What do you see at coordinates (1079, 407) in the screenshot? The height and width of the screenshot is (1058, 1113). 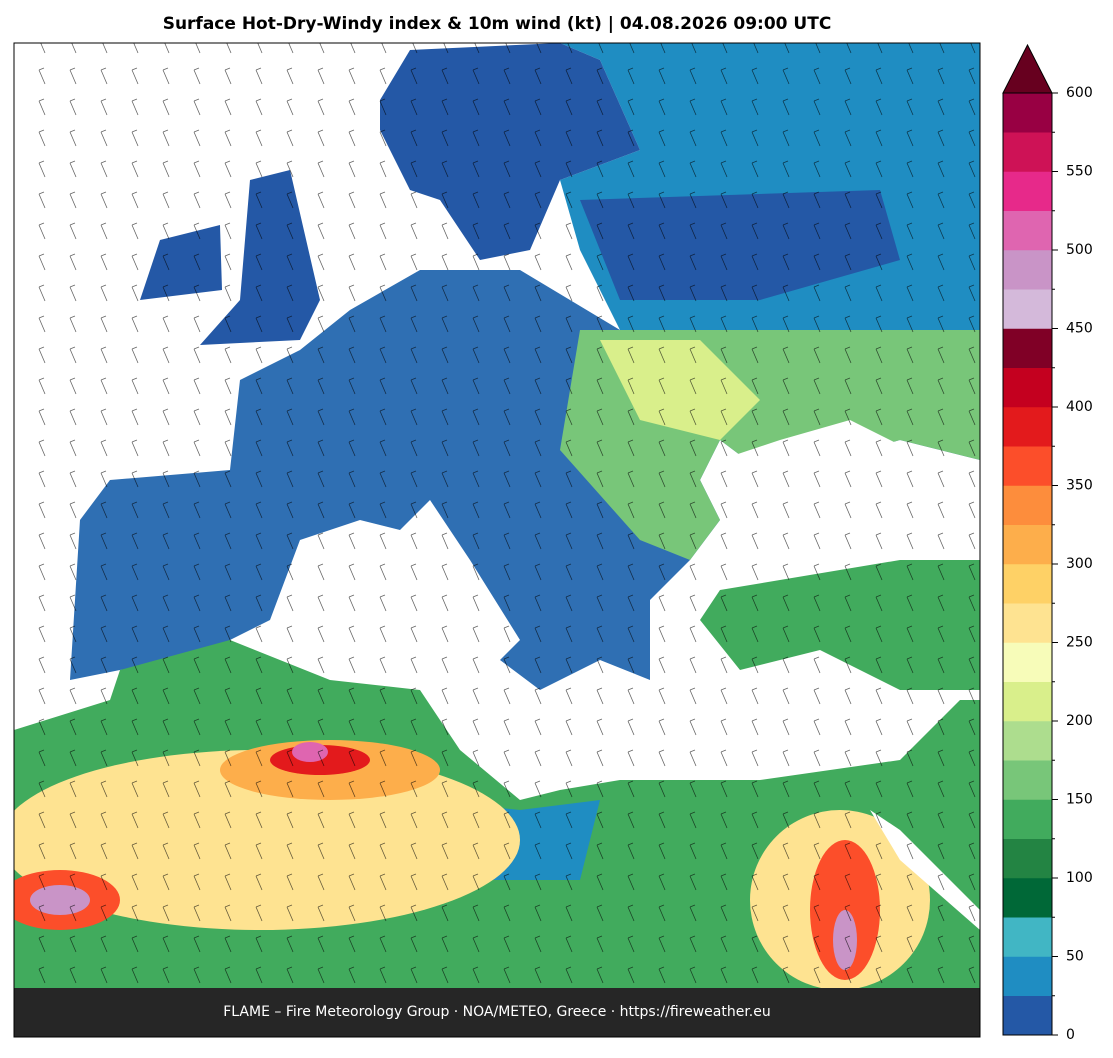 I see `tick-label: 400` at bounding box center [1079, 407].